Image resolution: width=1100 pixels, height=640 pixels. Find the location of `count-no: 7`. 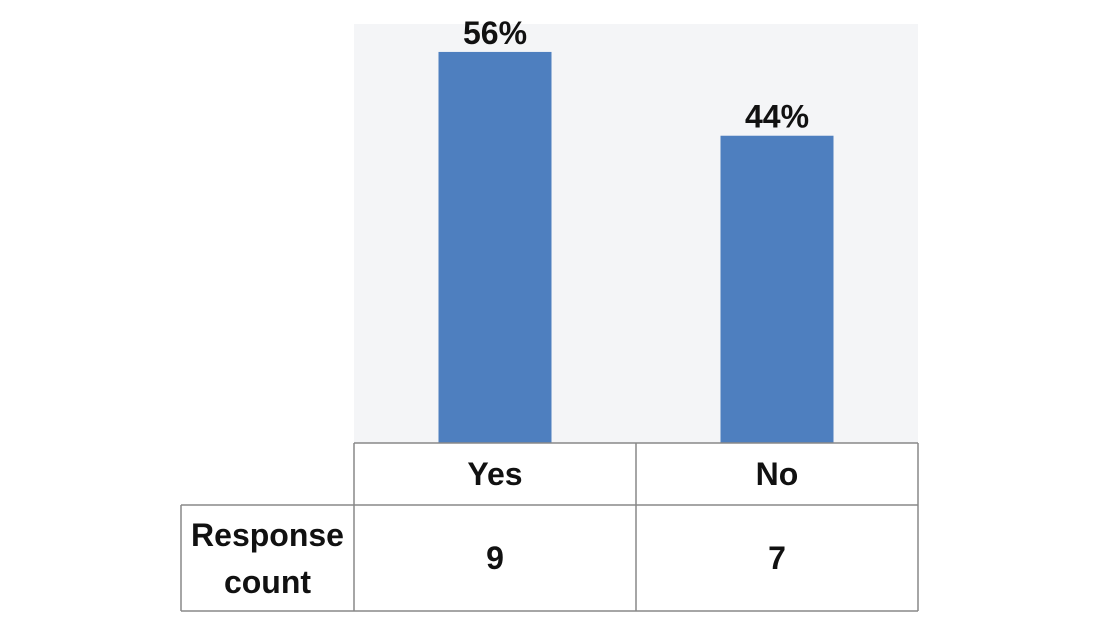

count-no: 7 is located at coordinates (777, 558).